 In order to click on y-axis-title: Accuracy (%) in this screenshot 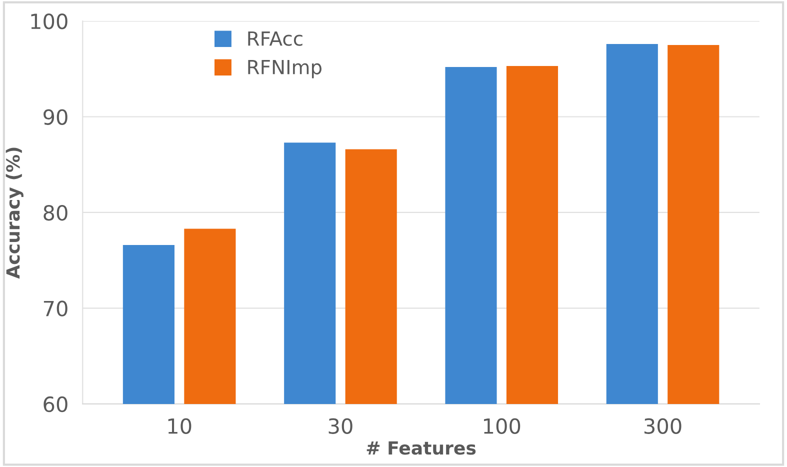, I will do `click(15, 213)`.